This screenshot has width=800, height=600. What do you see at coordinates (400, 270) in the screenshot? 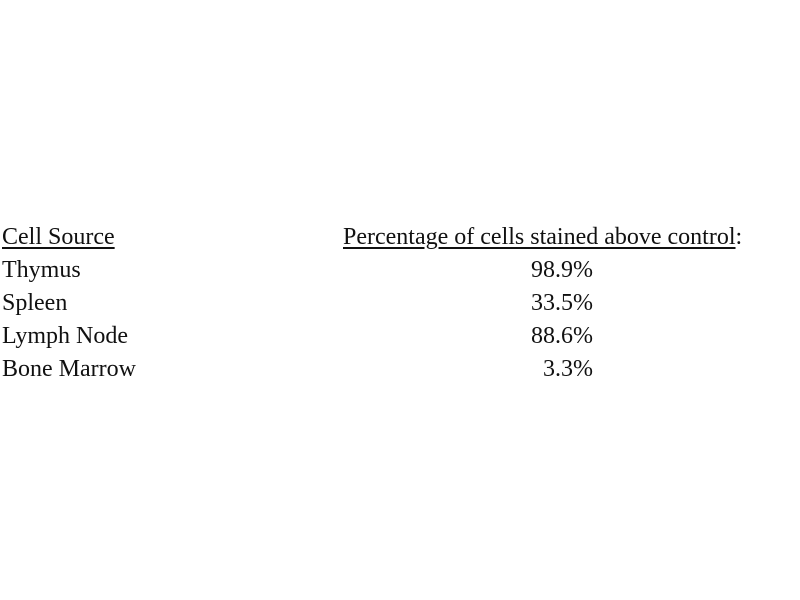
I see `table-row: Thymus 98.9%` at bounding box center [400, 270].